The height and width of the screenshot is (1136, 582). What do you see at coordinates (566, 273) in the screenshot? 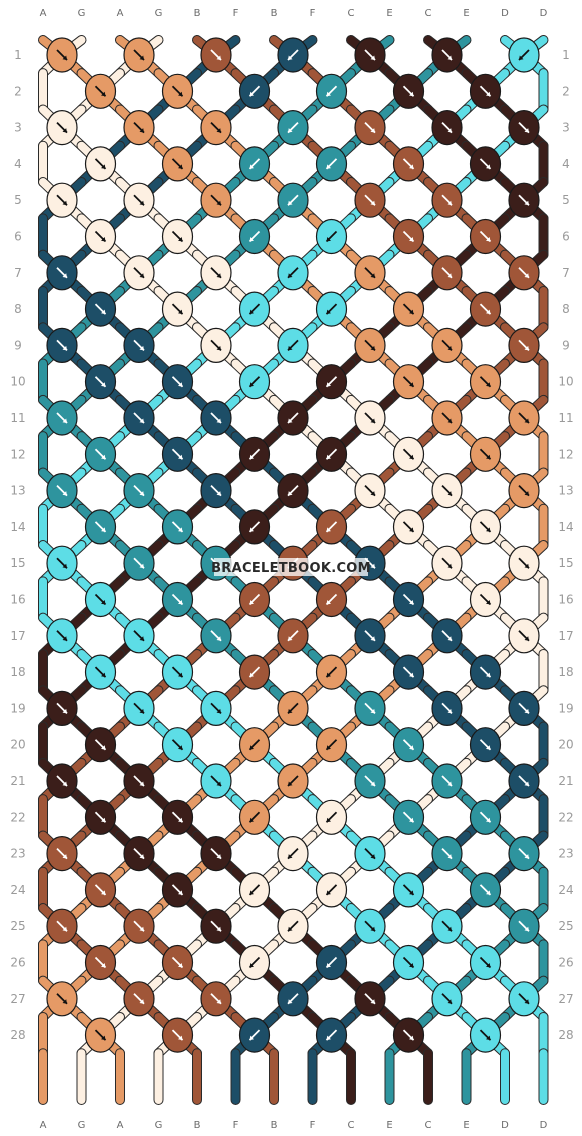
I see `row-number-right: 7` at bounding box center [566, 273].